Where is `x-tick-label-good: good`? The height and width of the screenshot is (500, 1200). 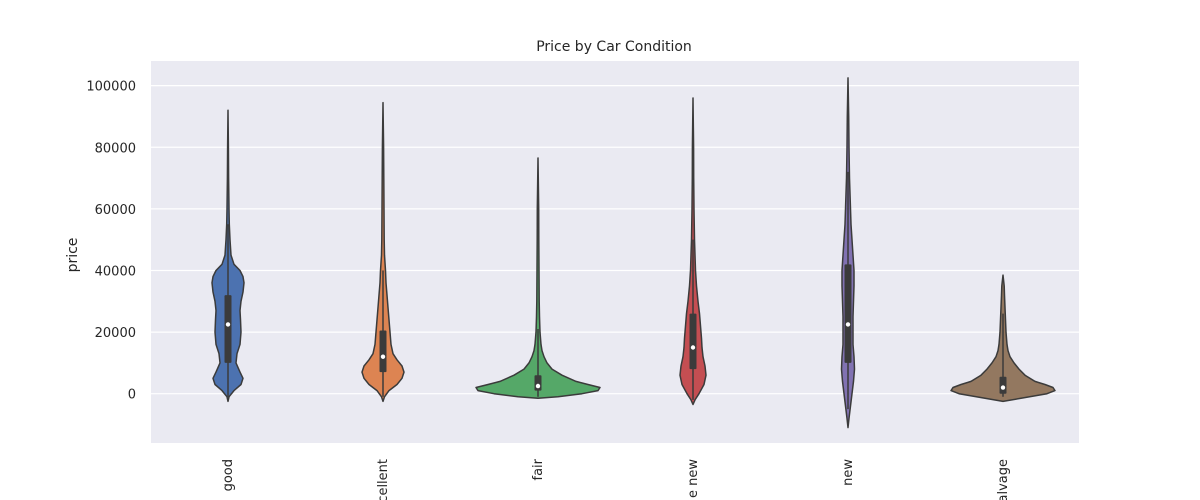 x-tick-label-good: good is located at coordinates (228, 475).